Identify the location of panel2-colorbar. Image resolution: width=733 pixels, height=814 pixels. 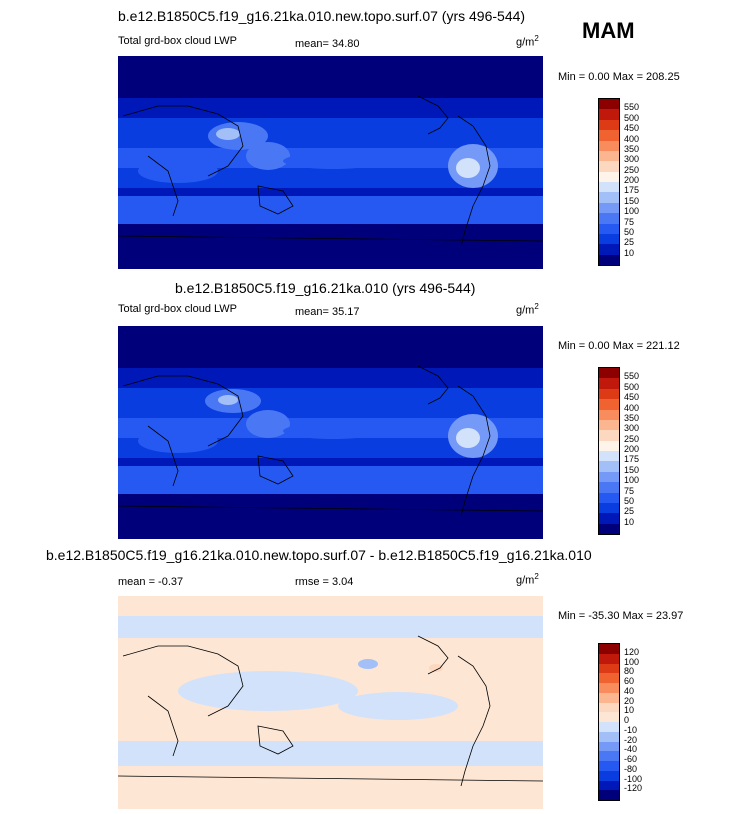
(609, 451).